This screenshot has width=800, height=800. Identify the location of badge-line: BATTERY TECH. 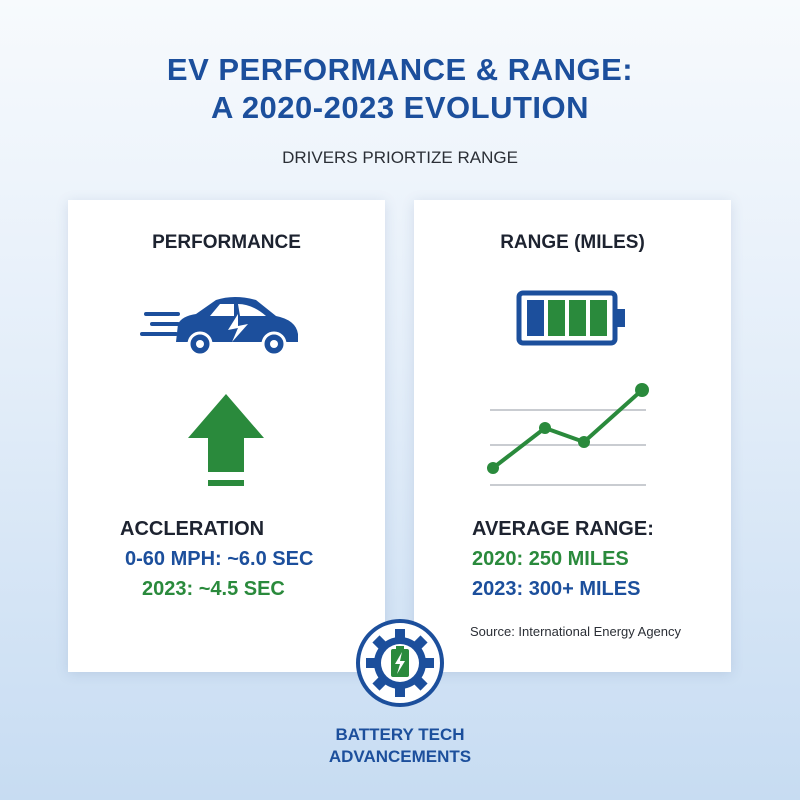
(400, 734).